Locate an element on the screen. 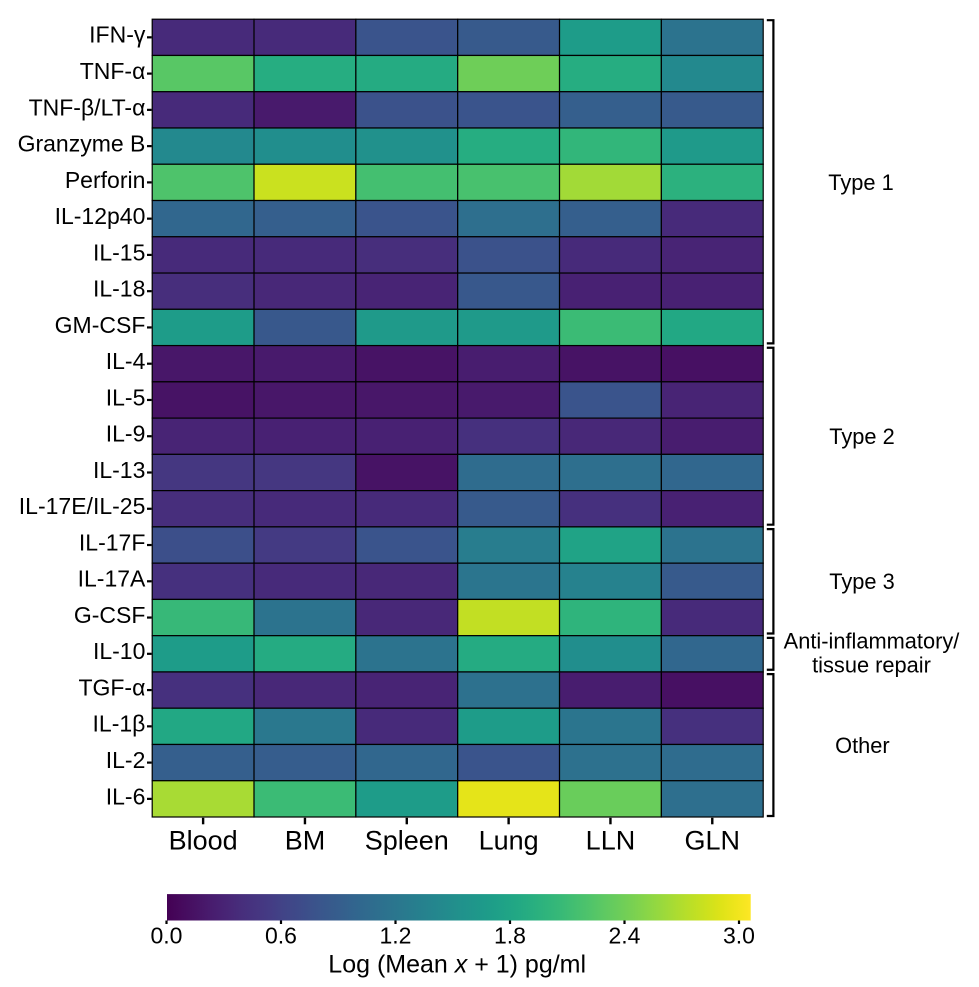 The width and height of the screenshot is (979, 987). svg-text: 2.4 is located at coordinates (625, 936).